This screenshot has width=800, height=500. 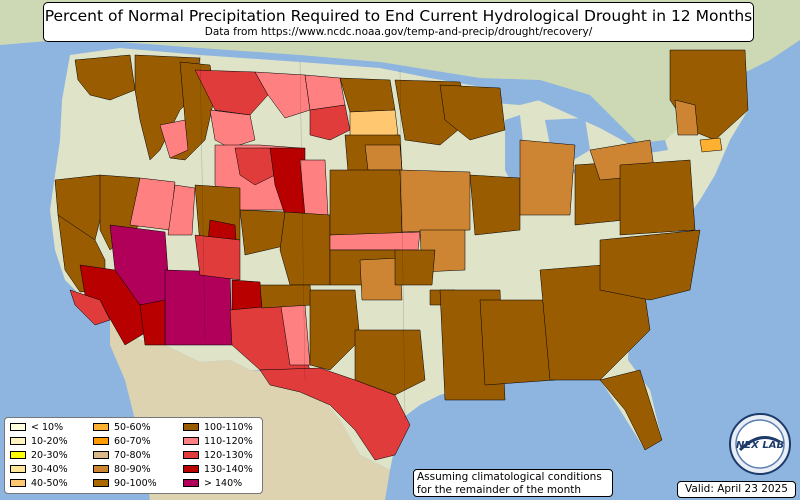 What do you see at coordinates (415, 267) in the screenshot?
I see `region-oklahoma-north` at bounding box center [415, 267].